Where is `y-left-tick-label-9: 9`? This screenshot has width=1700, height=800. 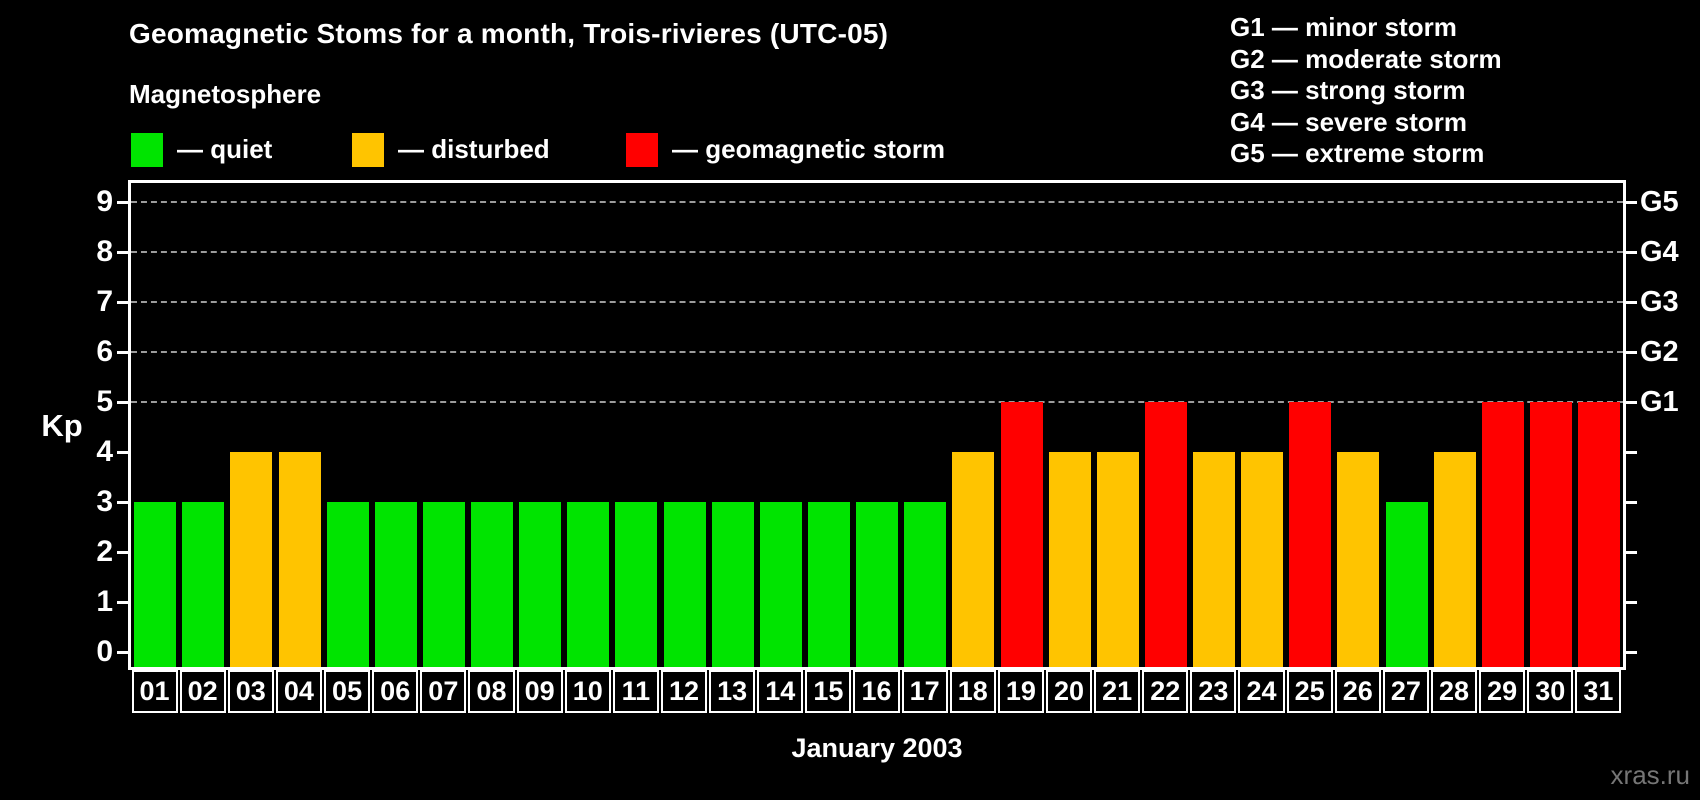 y-left-tick-label-9: 9 is located at coordinates (104, 201).